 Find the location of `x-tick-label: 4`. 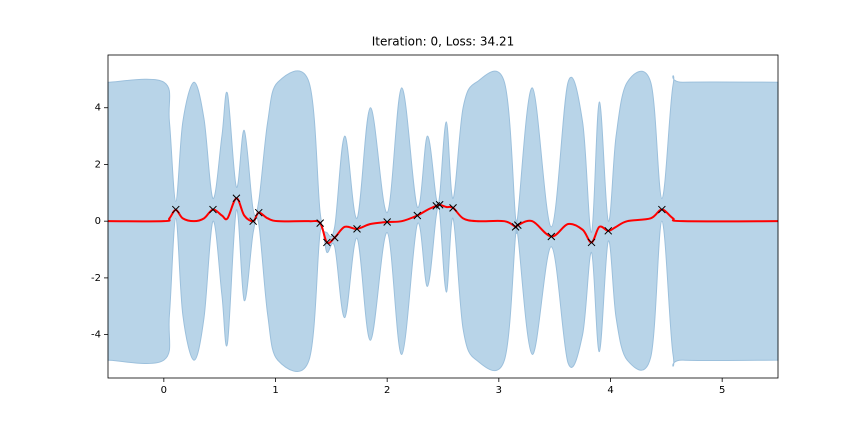

x-tick-label: 4 is located at coordinates (610, 390).